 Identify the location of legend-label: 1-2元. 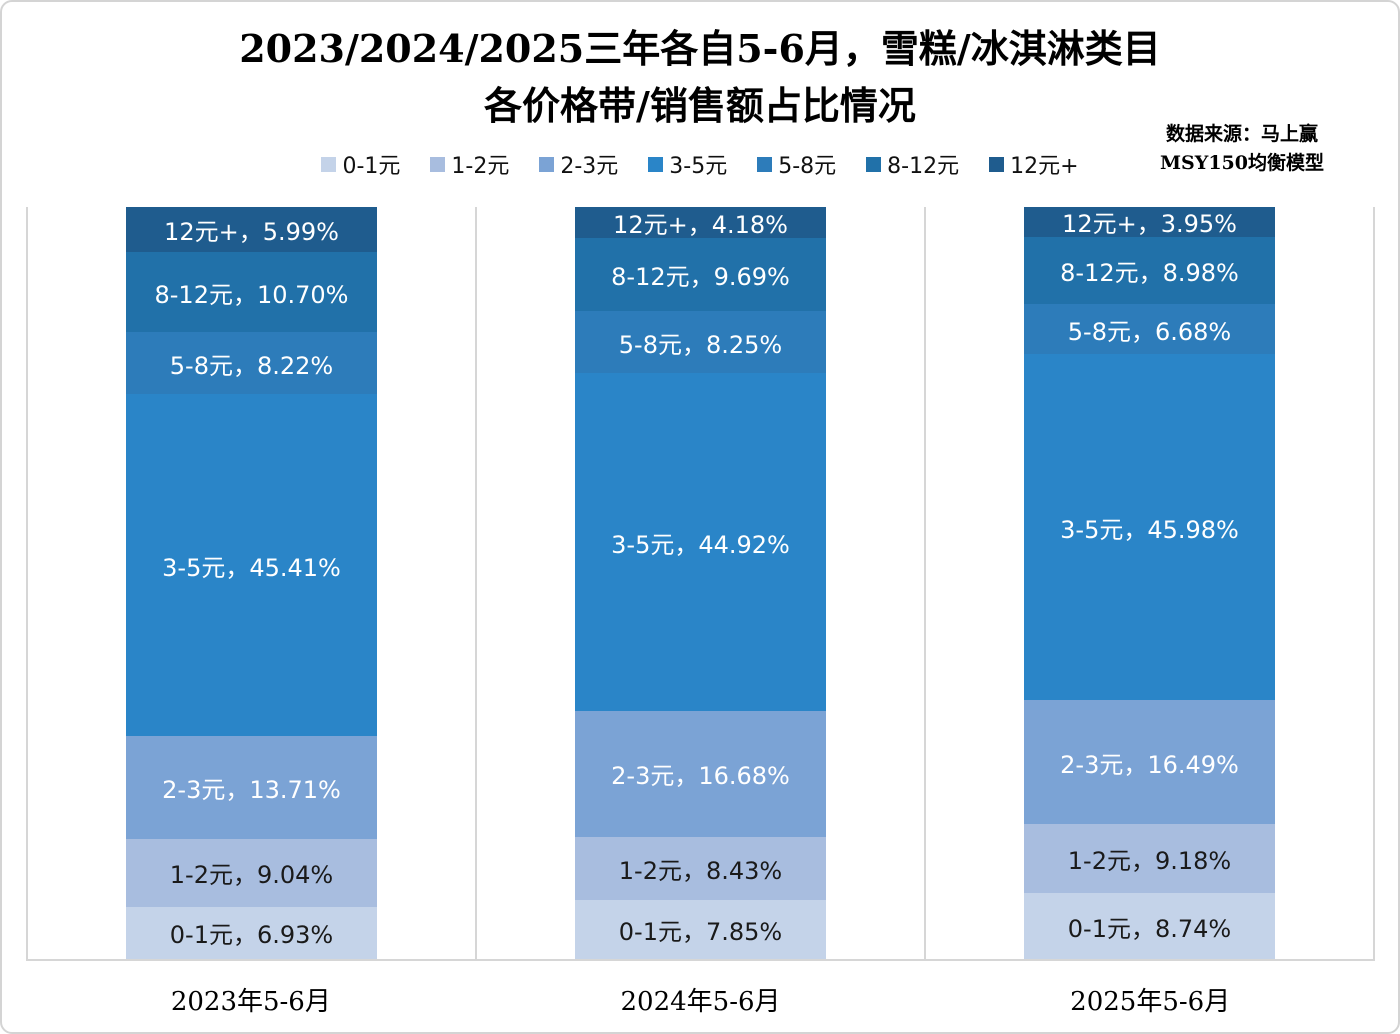
(480, 166).